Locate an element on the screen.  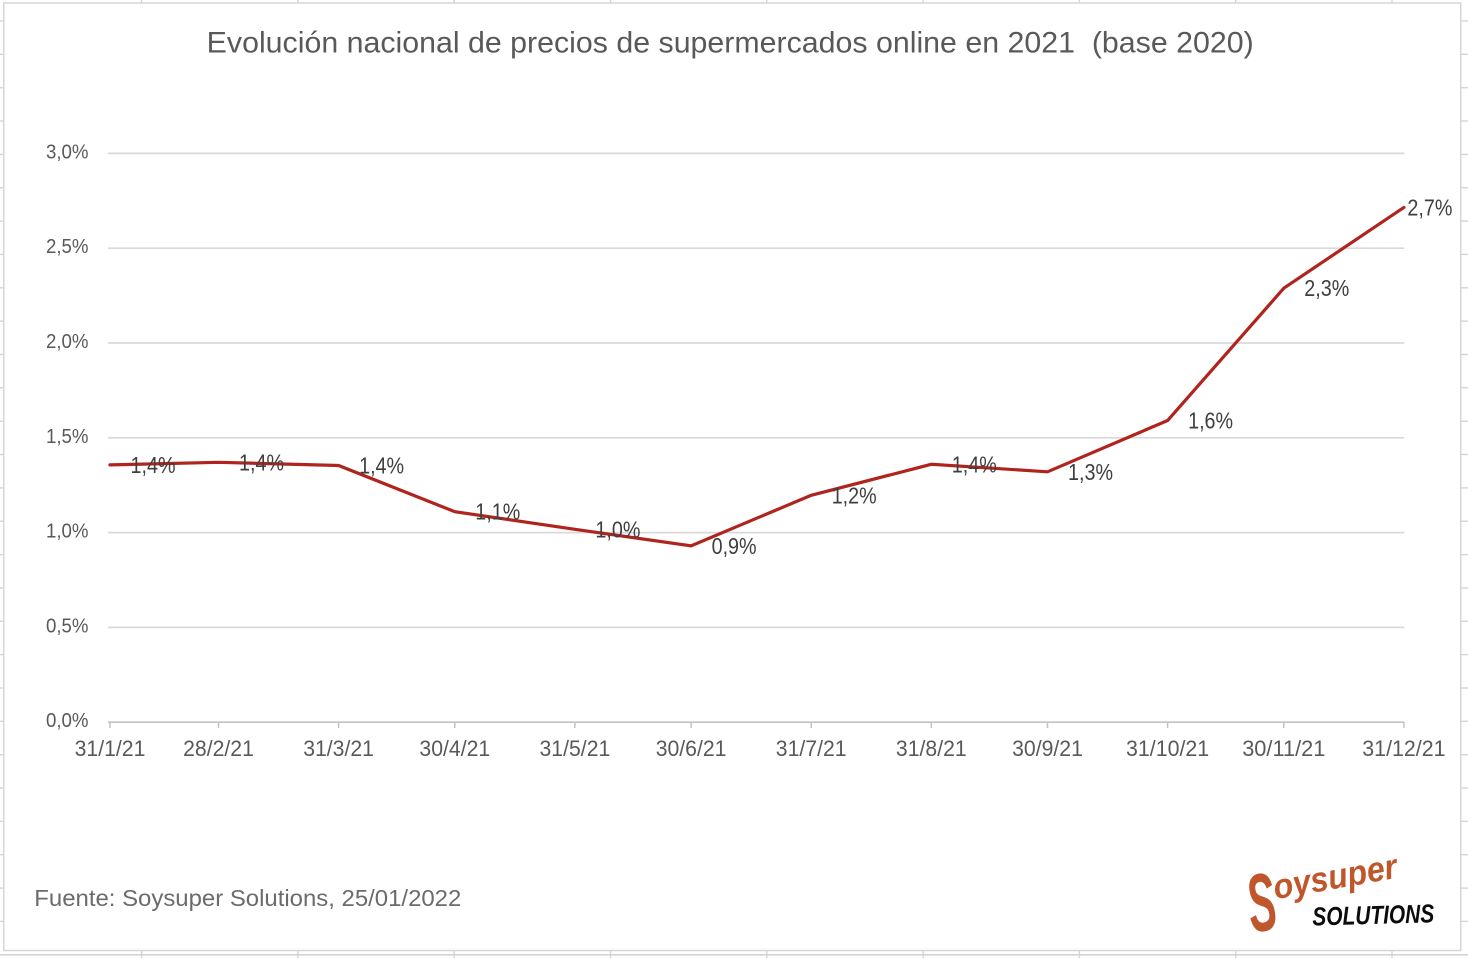
svg-text: 0,5% is located at coordinates (67, 626).